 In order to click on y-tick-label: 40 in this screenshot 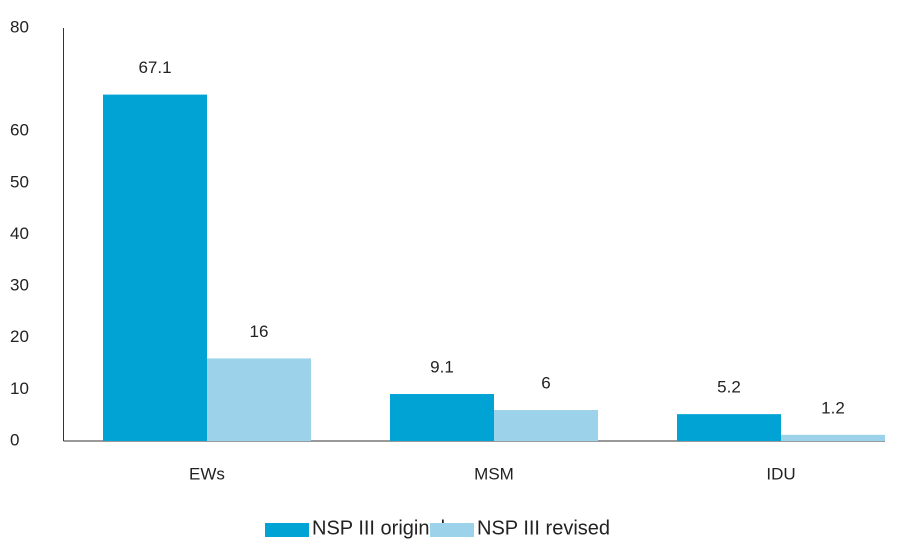, I will do `click(19, 233)`.